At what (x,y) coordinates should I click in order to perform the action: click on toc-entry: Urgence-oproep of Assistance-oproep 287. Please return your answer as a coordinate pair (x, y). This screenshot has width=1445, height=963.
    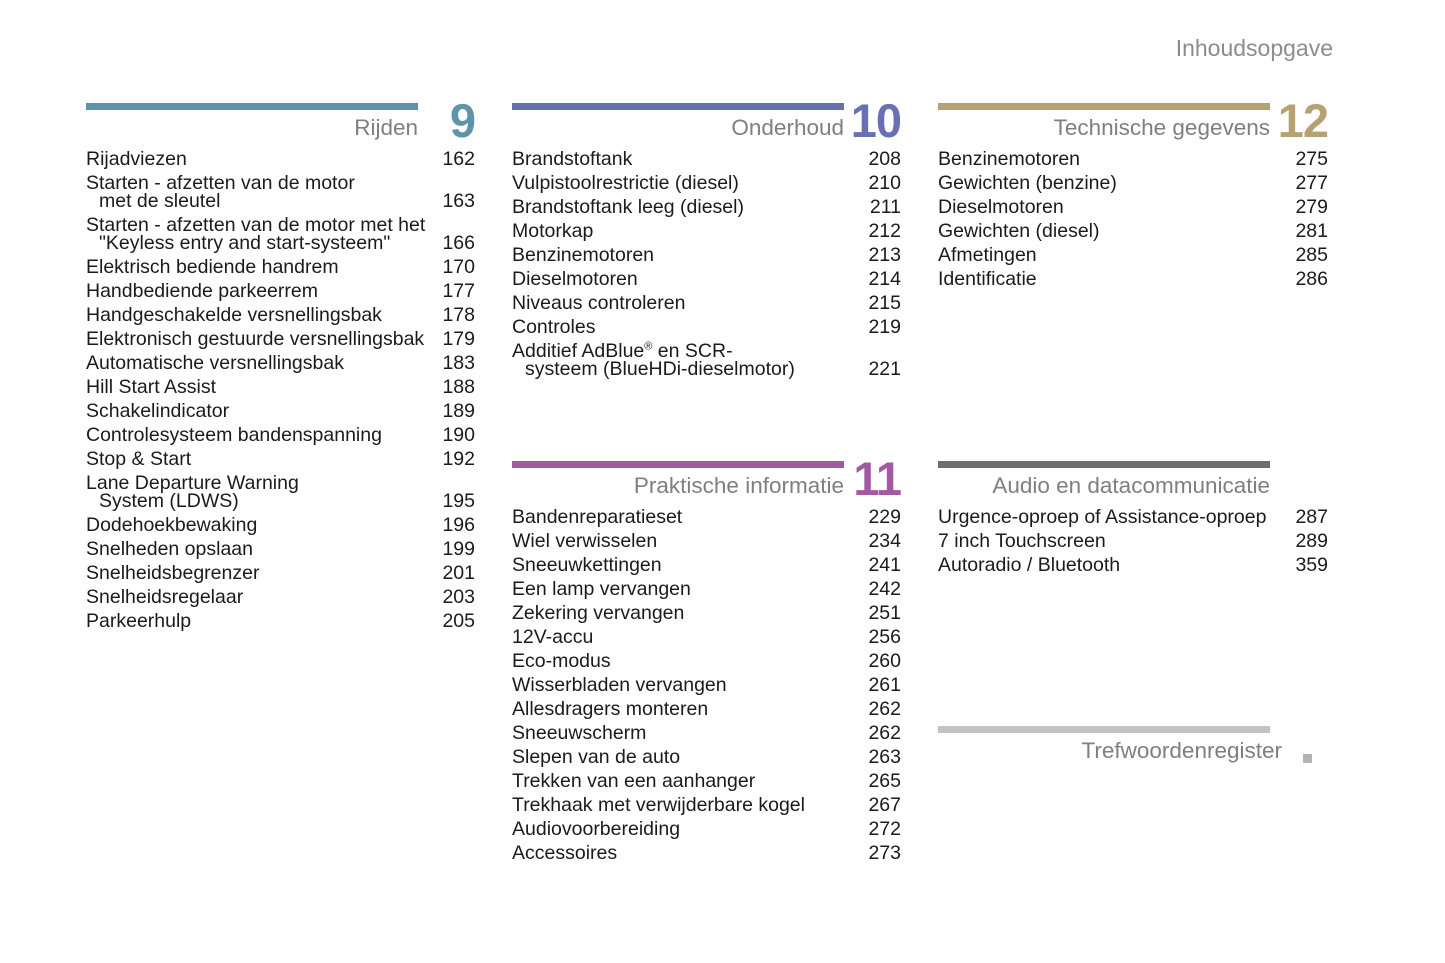
    Looking at the image, I should click on (1133, 517).